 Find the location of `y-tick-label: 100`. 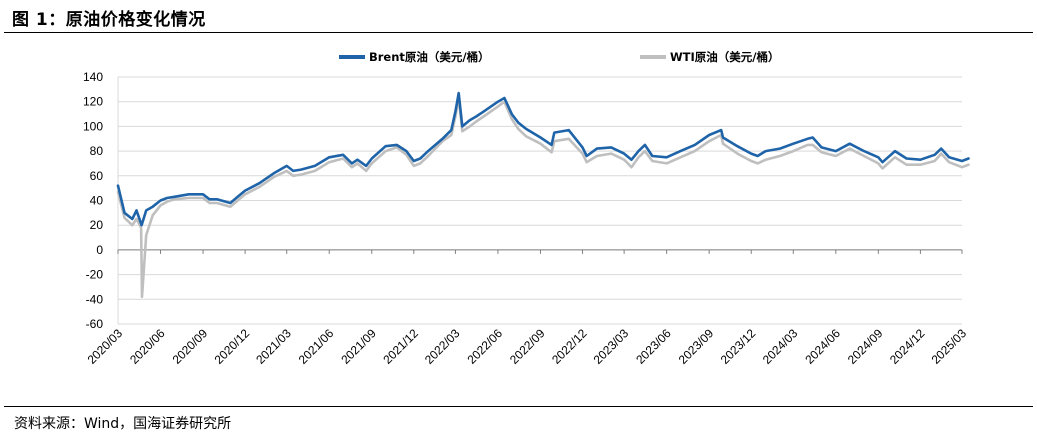

y-tick-label: 100 is located at coordinates (93, 126).